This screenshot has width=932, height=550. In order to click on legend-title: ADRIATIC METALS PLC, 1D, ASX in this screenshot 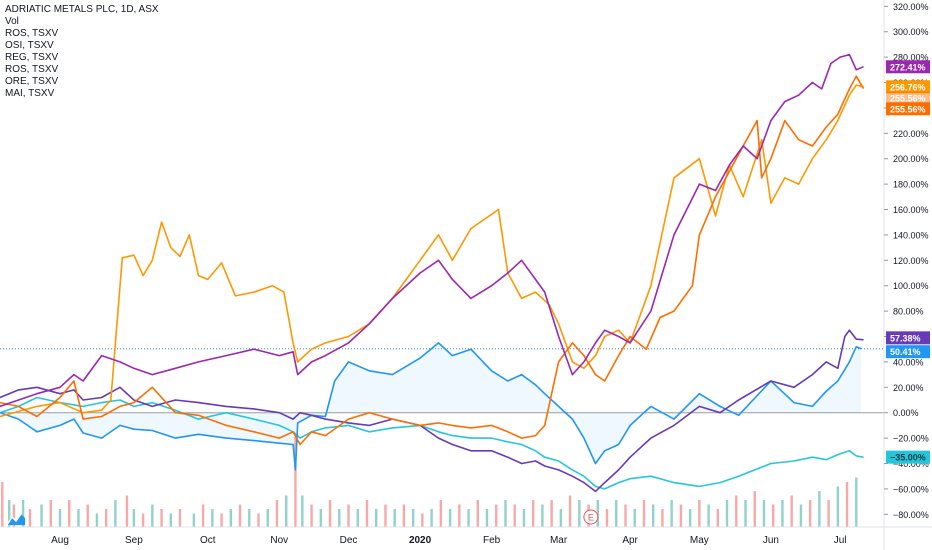, I will do `click(82, 9)`.